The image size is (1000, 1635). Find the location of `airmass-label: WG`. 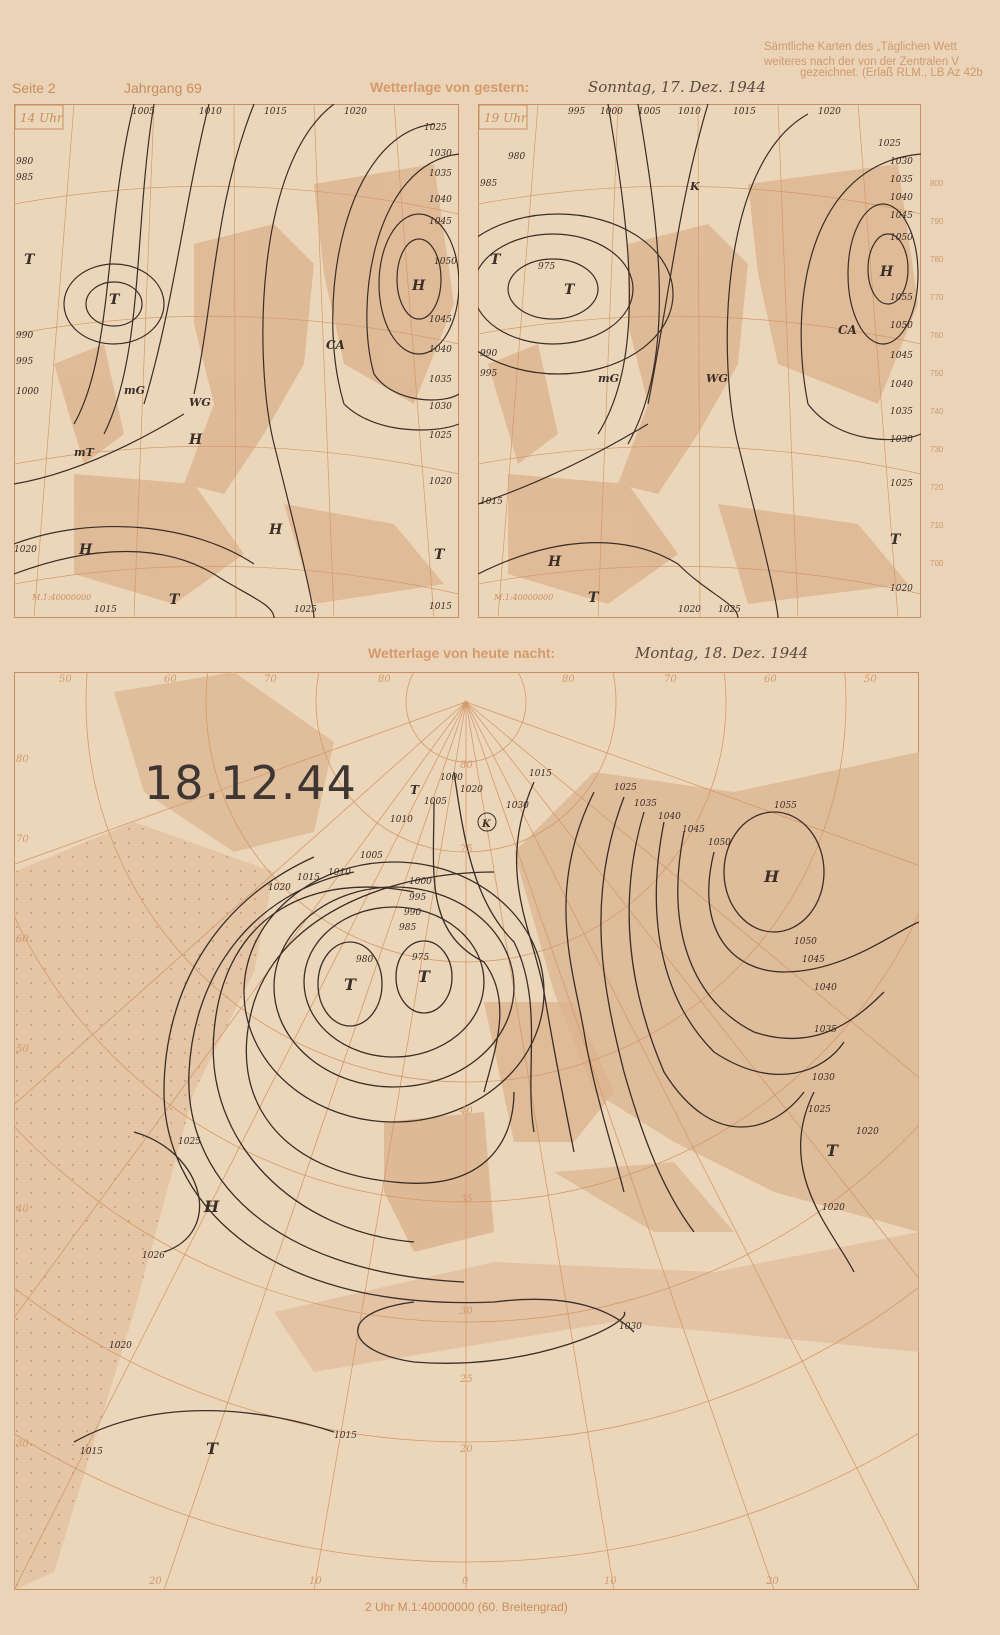

airmass-label: WG is located at coordinates (200, 402).